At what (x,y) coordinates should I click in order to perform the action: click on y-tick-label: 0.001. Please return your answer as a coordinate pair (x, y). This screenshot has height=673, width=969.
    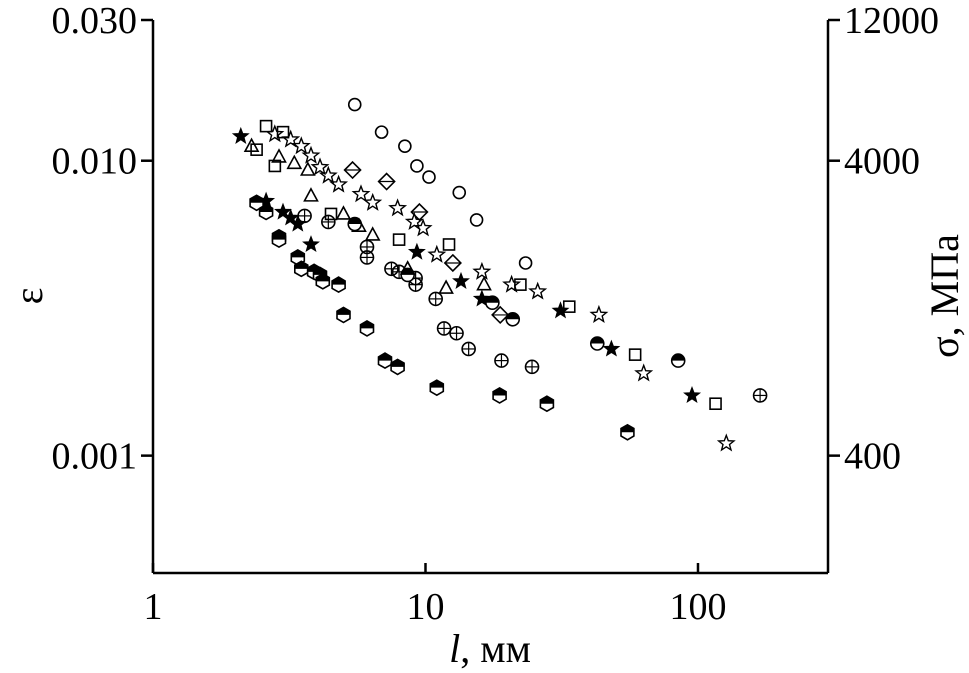
    Looking at the image, I should click on (95, 457).